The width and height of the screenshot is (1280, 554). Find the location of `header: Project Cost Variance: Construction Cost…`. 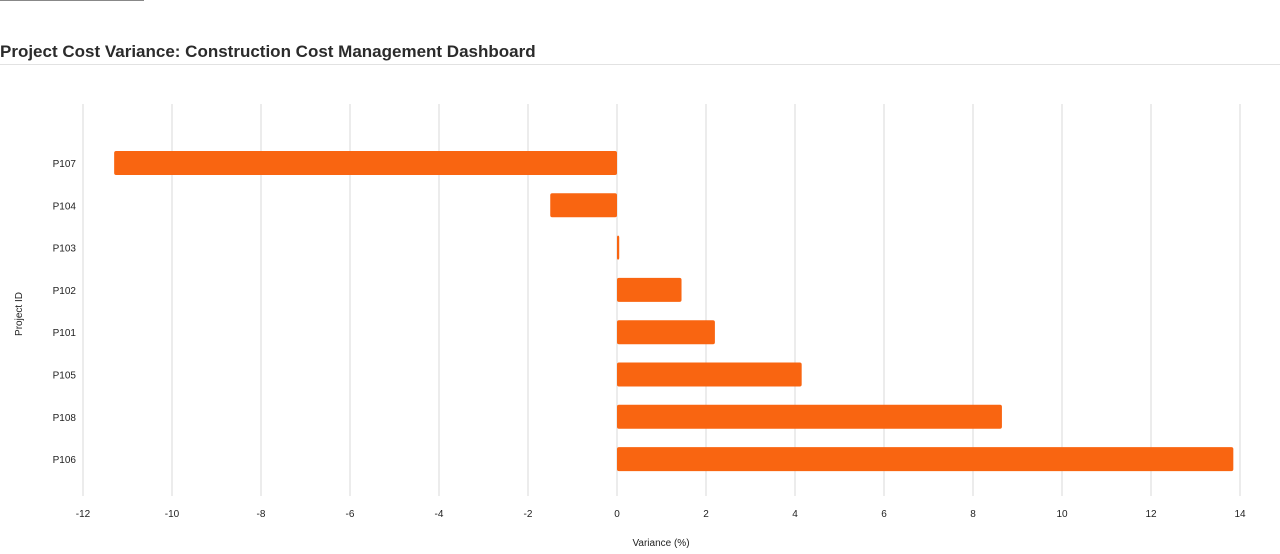

header: Project Cost Variance: Construction Cost… is located at coordinates (640, 51).